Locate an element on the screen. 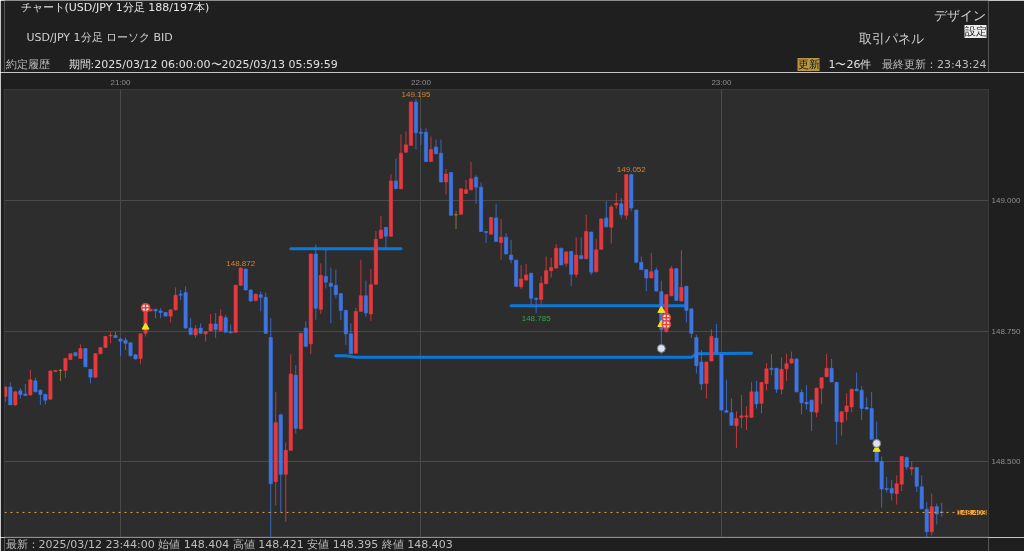 Image resolution: width=1024 pixels, height=551 pixels. annotation: 148.872 is located at coordinates (241, 263).